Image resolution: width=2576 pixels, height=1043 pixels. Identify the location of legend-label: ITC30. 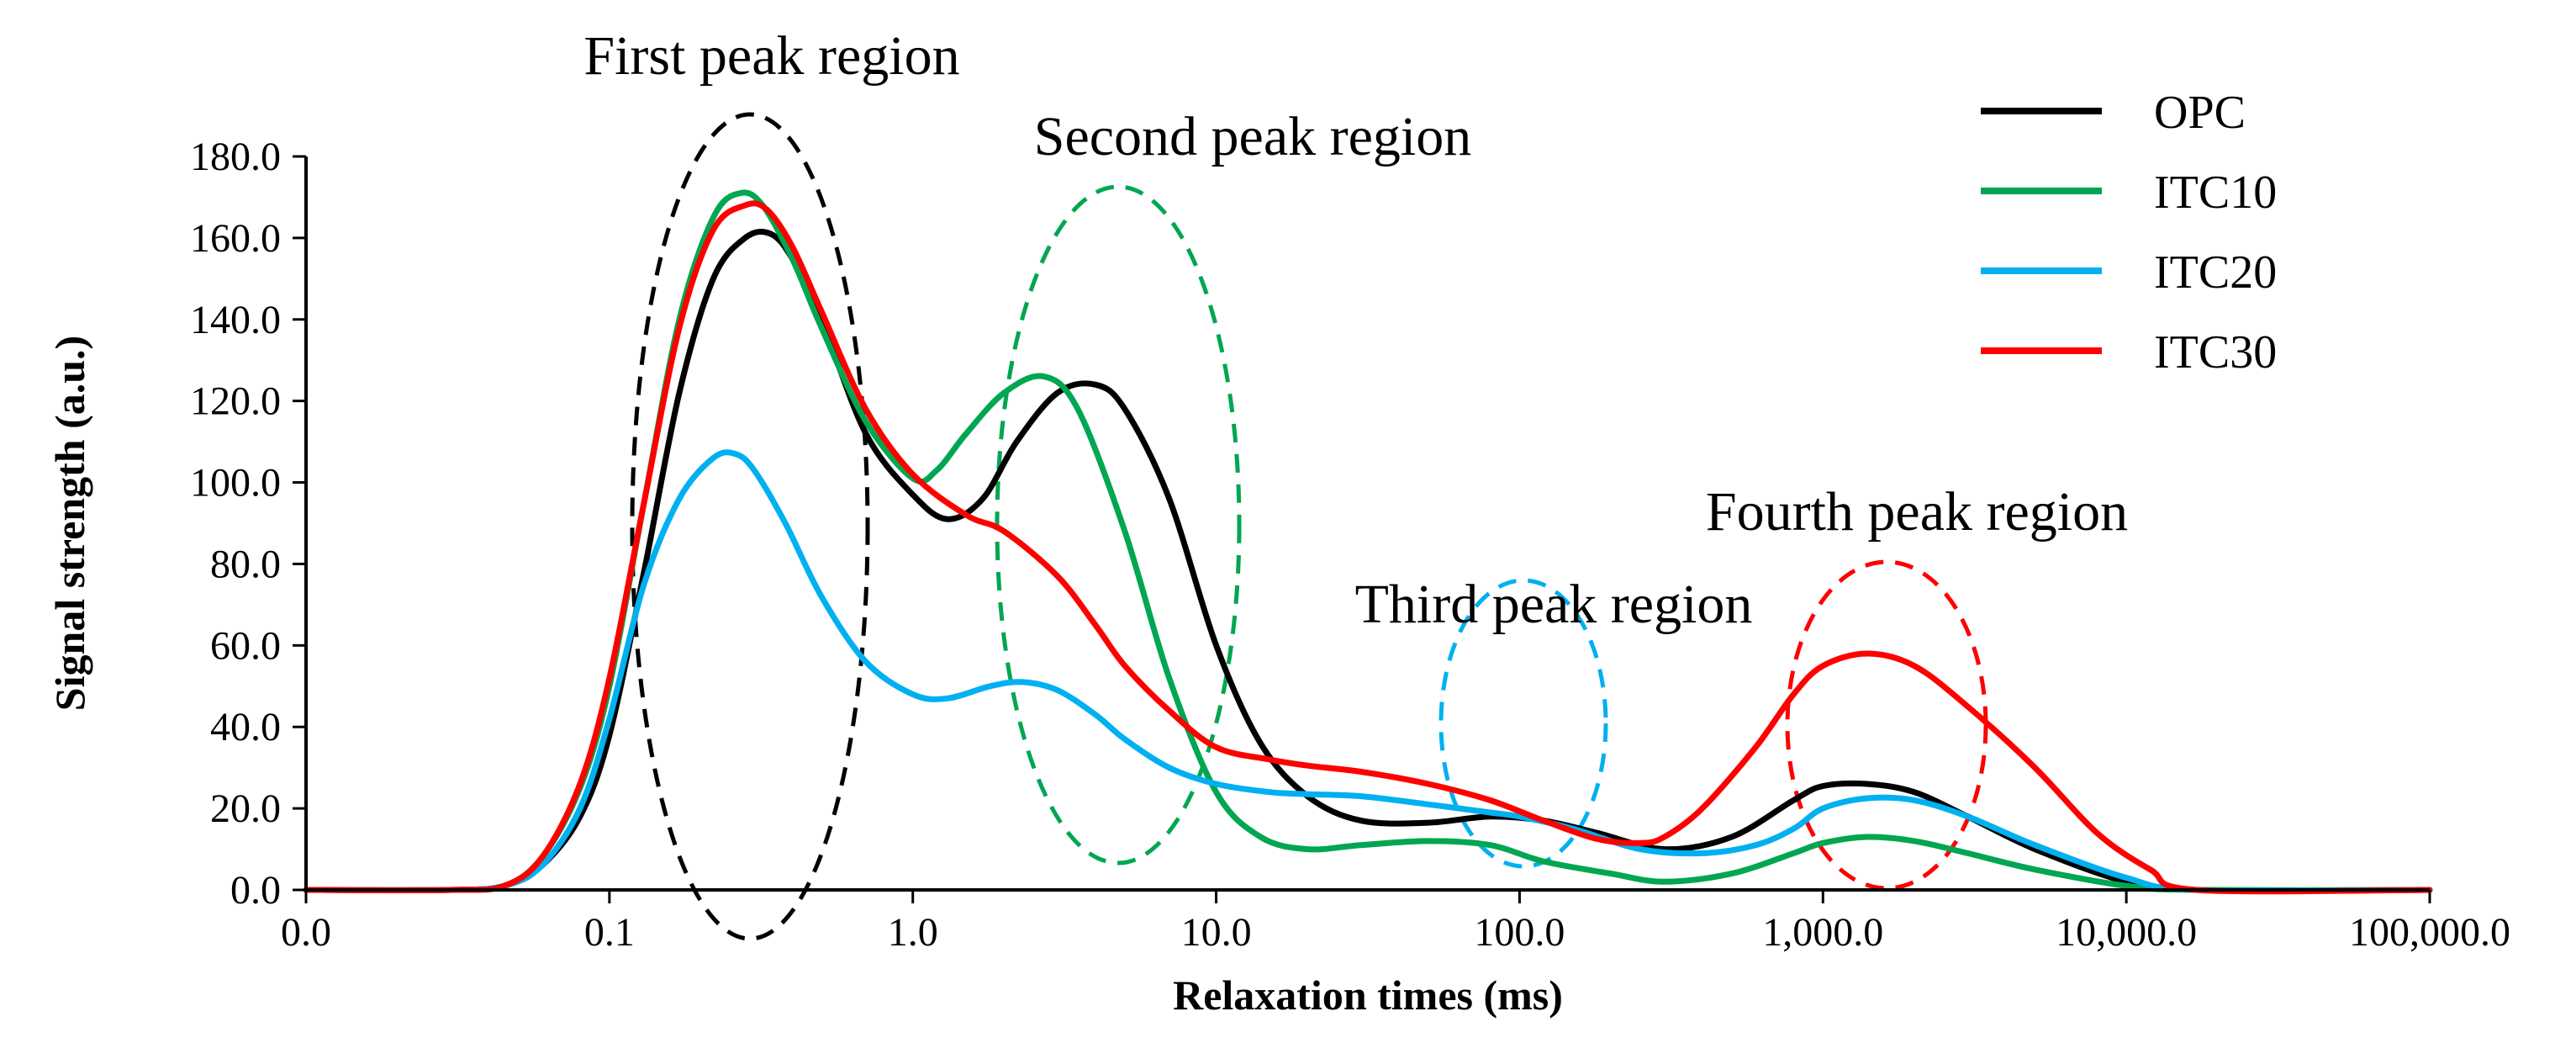
(2215, 352).